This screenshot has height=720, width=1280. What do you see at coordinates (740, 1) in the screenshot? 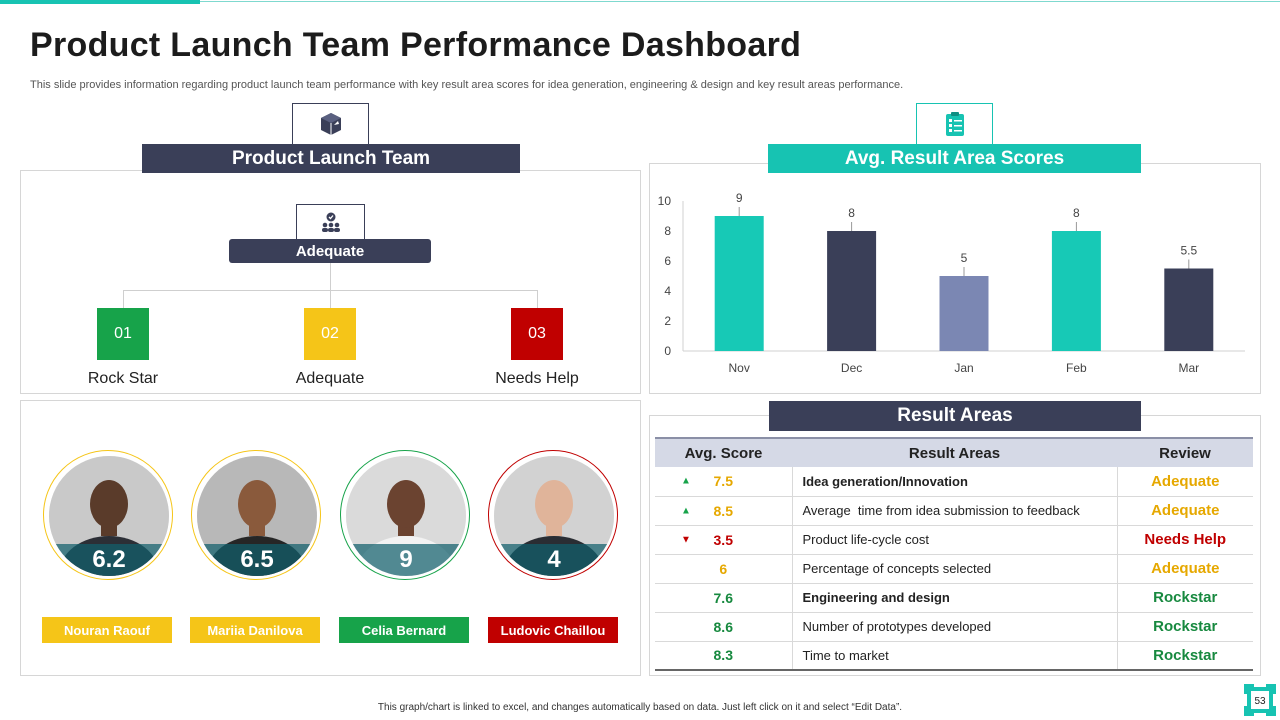
I see `top-rule` at bounding box center [740, 1].